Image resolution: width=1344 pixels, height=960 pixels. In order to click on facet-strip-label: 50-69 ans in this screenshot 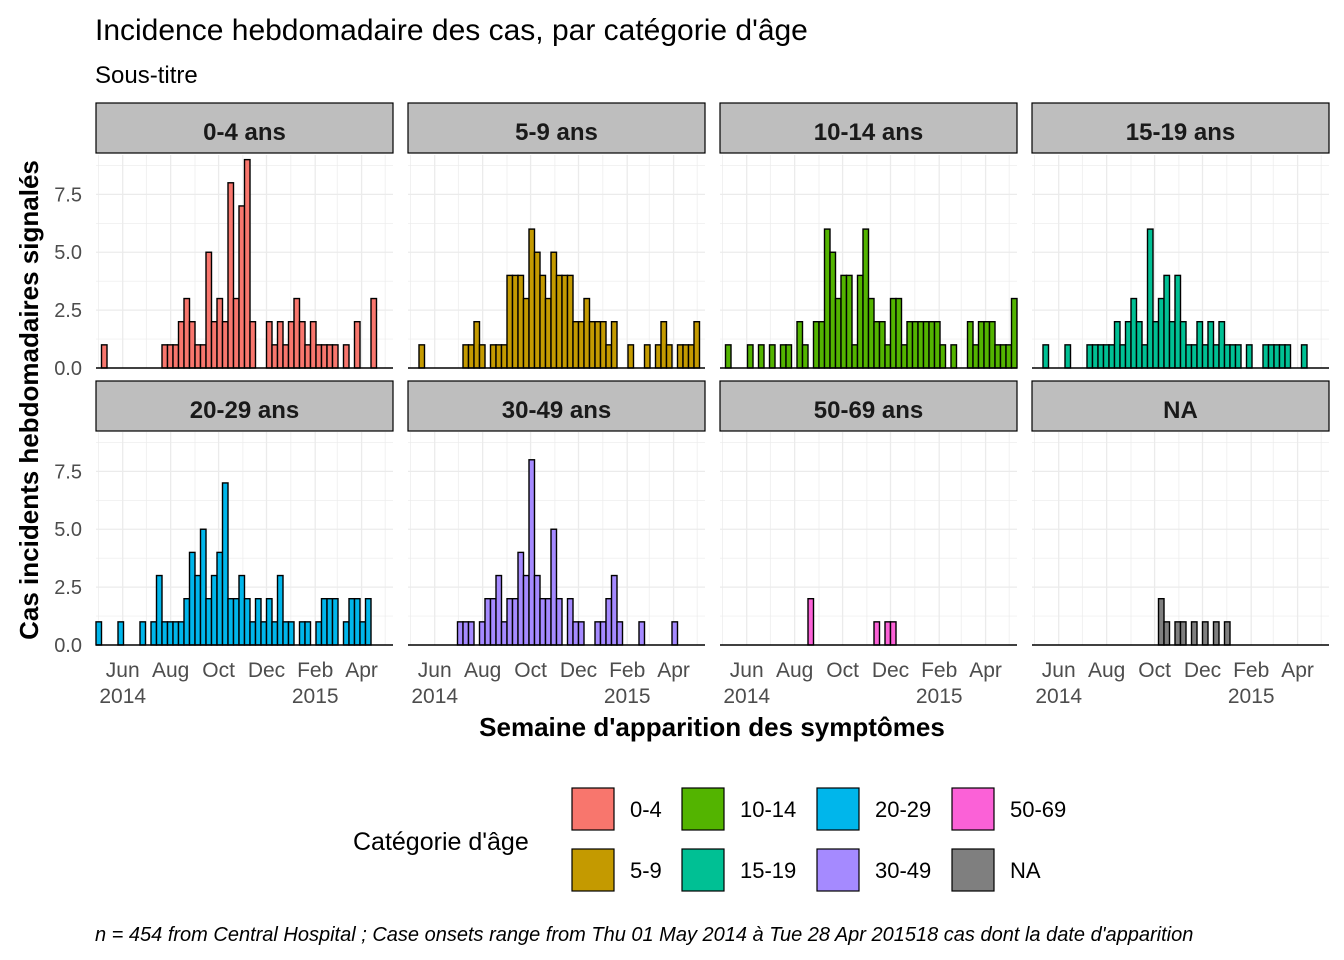, I will do `click(868, 410)`.